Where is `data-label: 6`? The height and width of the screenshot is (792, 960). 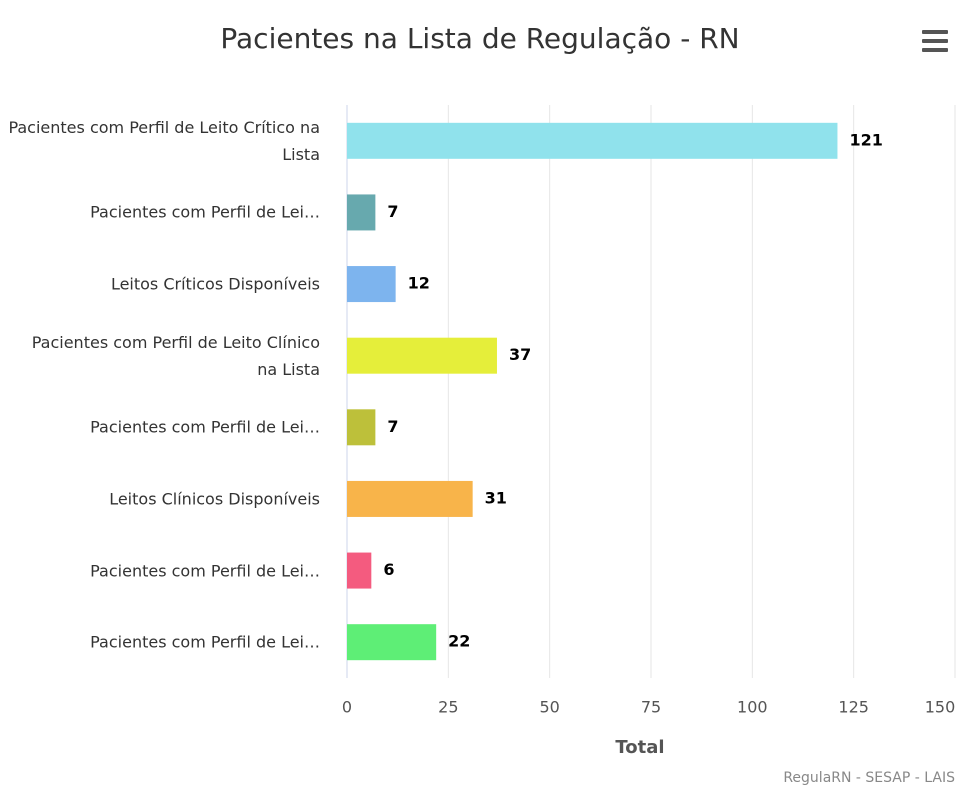
data-label: 6 is located at coordinates (388, 569).